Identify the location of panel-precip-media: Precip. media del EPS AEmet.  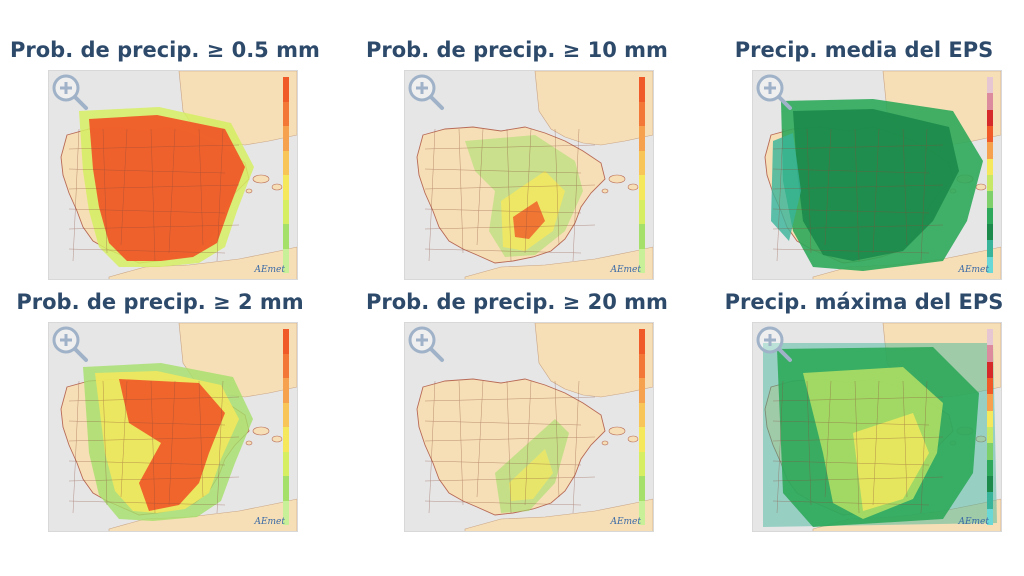
(864, 167).